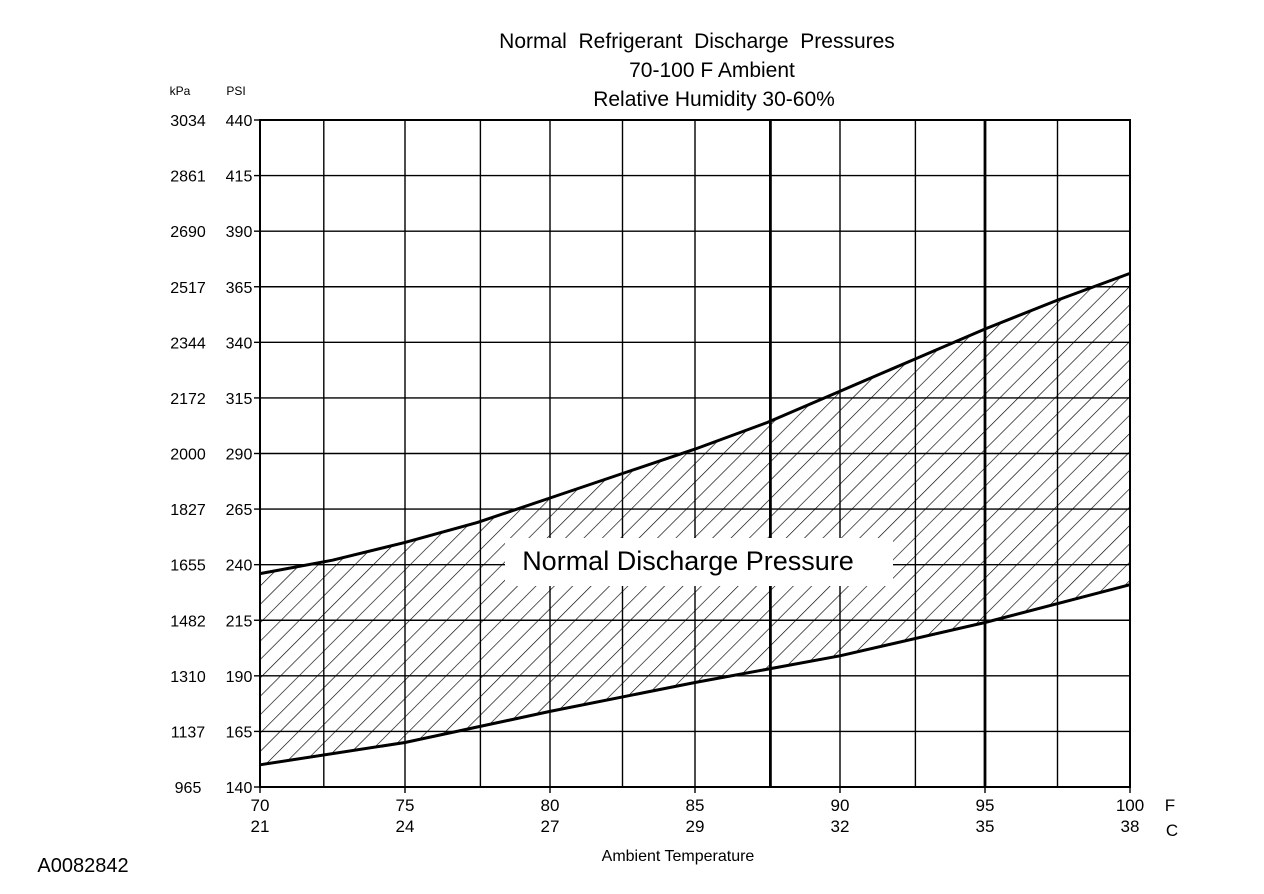 The width and height of the screenshot is (1264, 894). I want to click on x-tick-f-70: 70, so click(260, 805).